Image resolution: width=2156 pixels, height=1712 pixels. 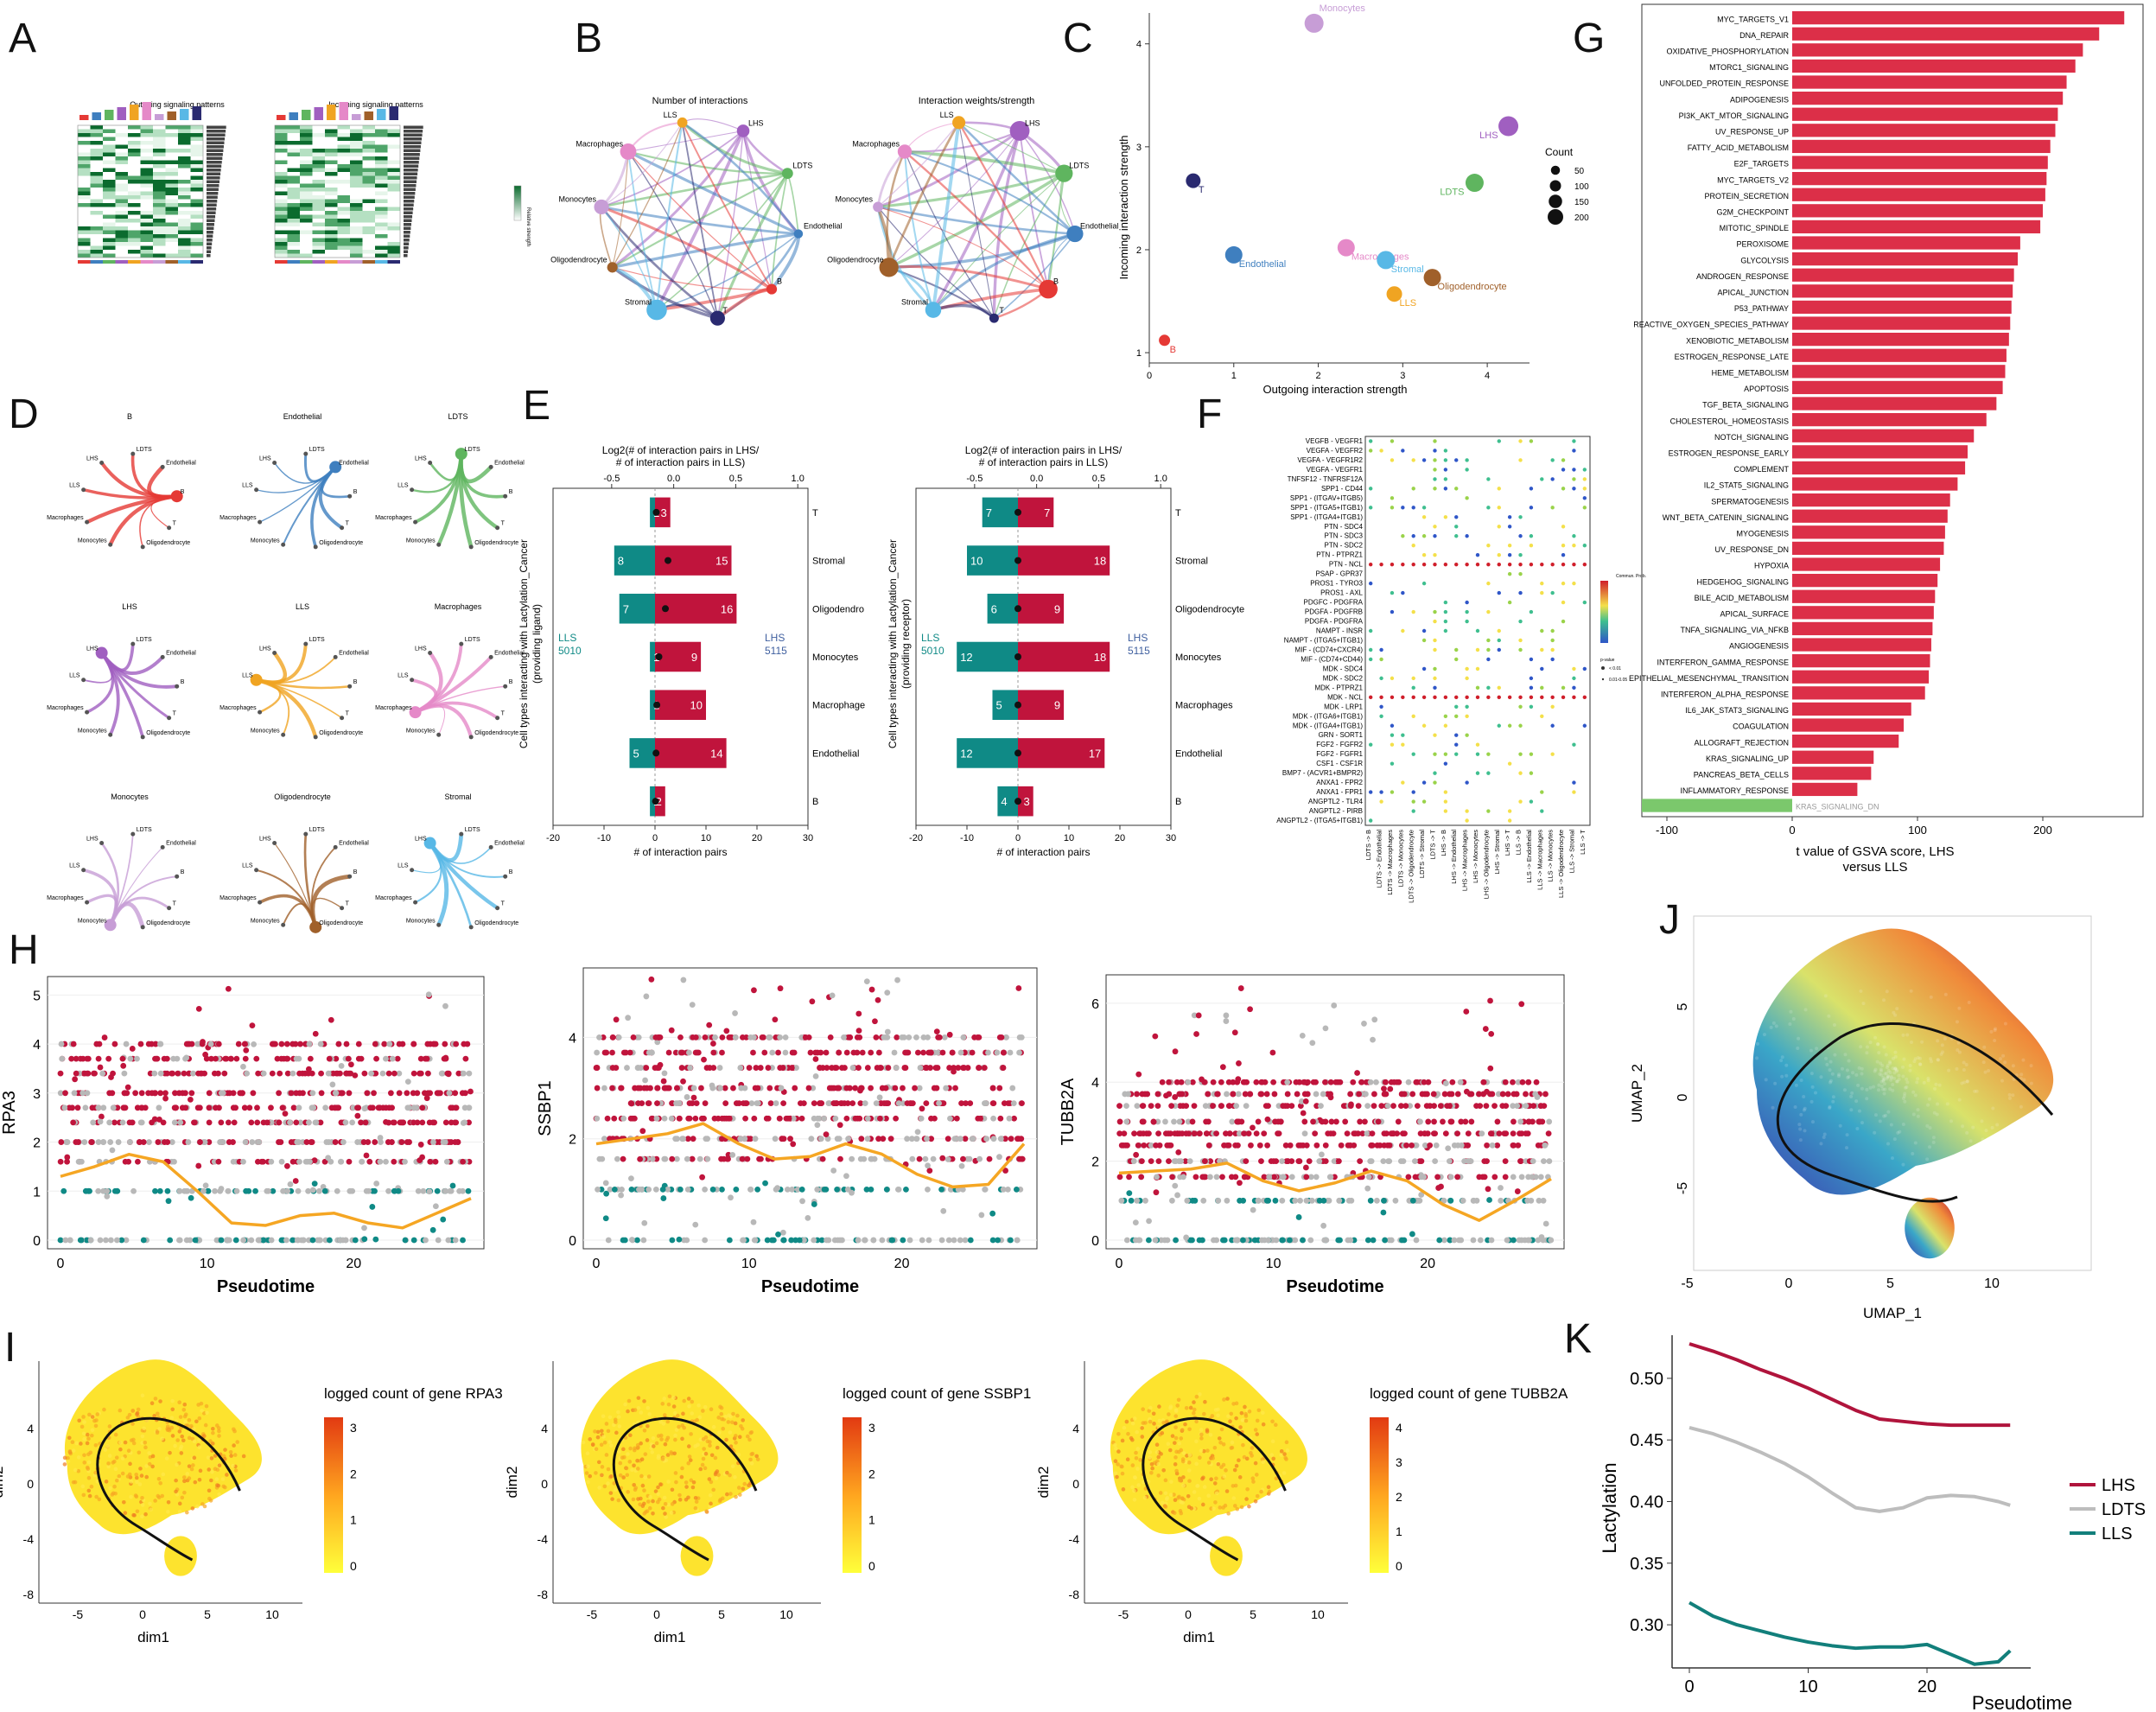 What do you see at coordinates (235, 1470) in the screenshot?
I see `i-cell-dot` at bounding box center [235, 1470].